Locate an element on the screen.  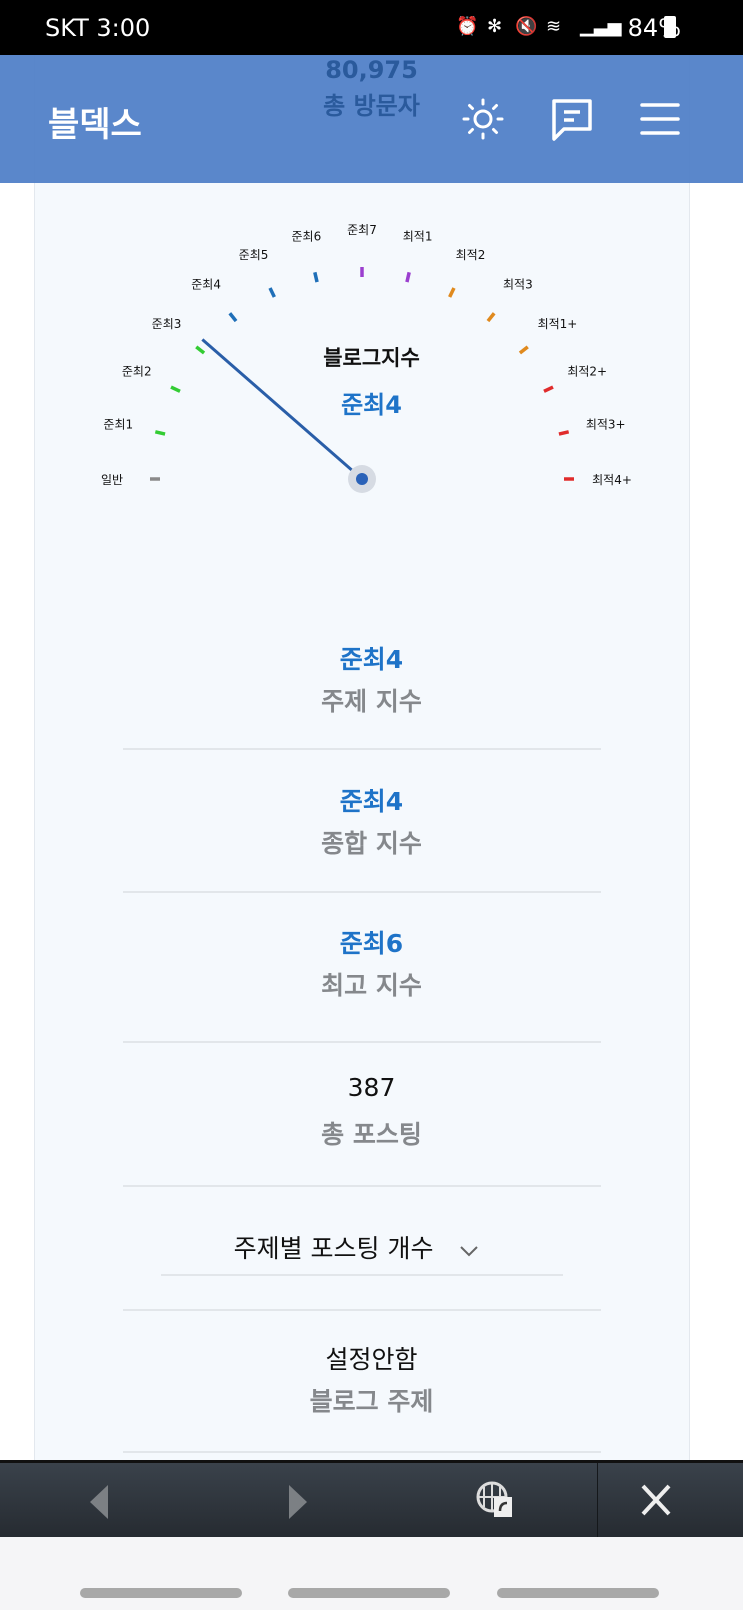
gauge-level-label: 준최4 is located at coordinates (206, 285).